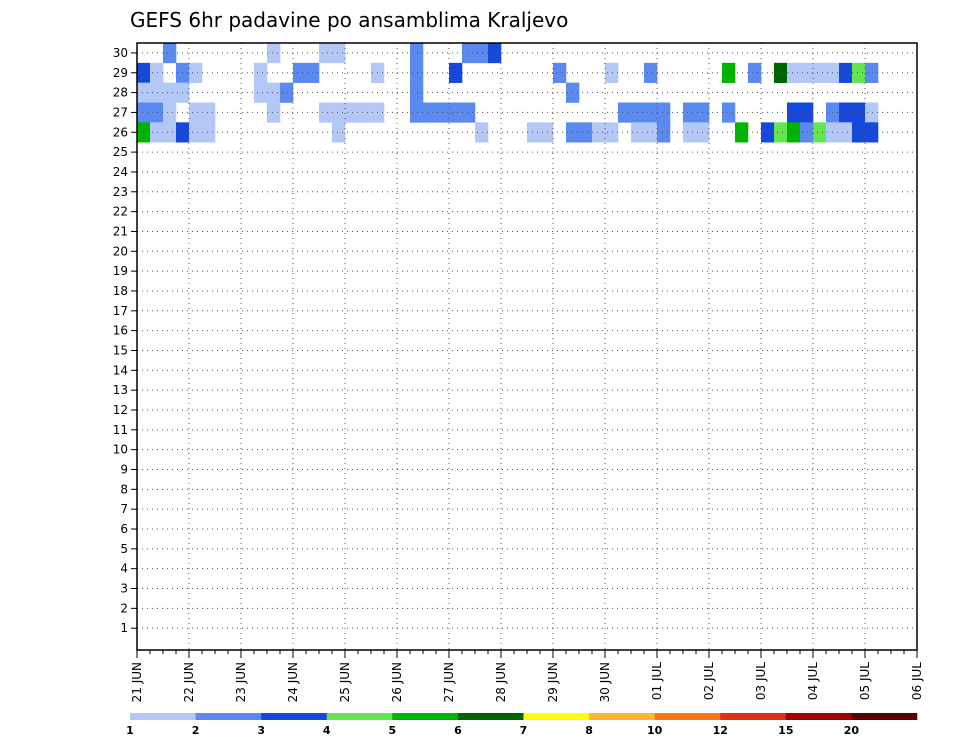 The image size is (960, 742). I want to click on colorbar: 1 2 3 4 5 6 7 8 10 12 15 20, so click(522, 725).